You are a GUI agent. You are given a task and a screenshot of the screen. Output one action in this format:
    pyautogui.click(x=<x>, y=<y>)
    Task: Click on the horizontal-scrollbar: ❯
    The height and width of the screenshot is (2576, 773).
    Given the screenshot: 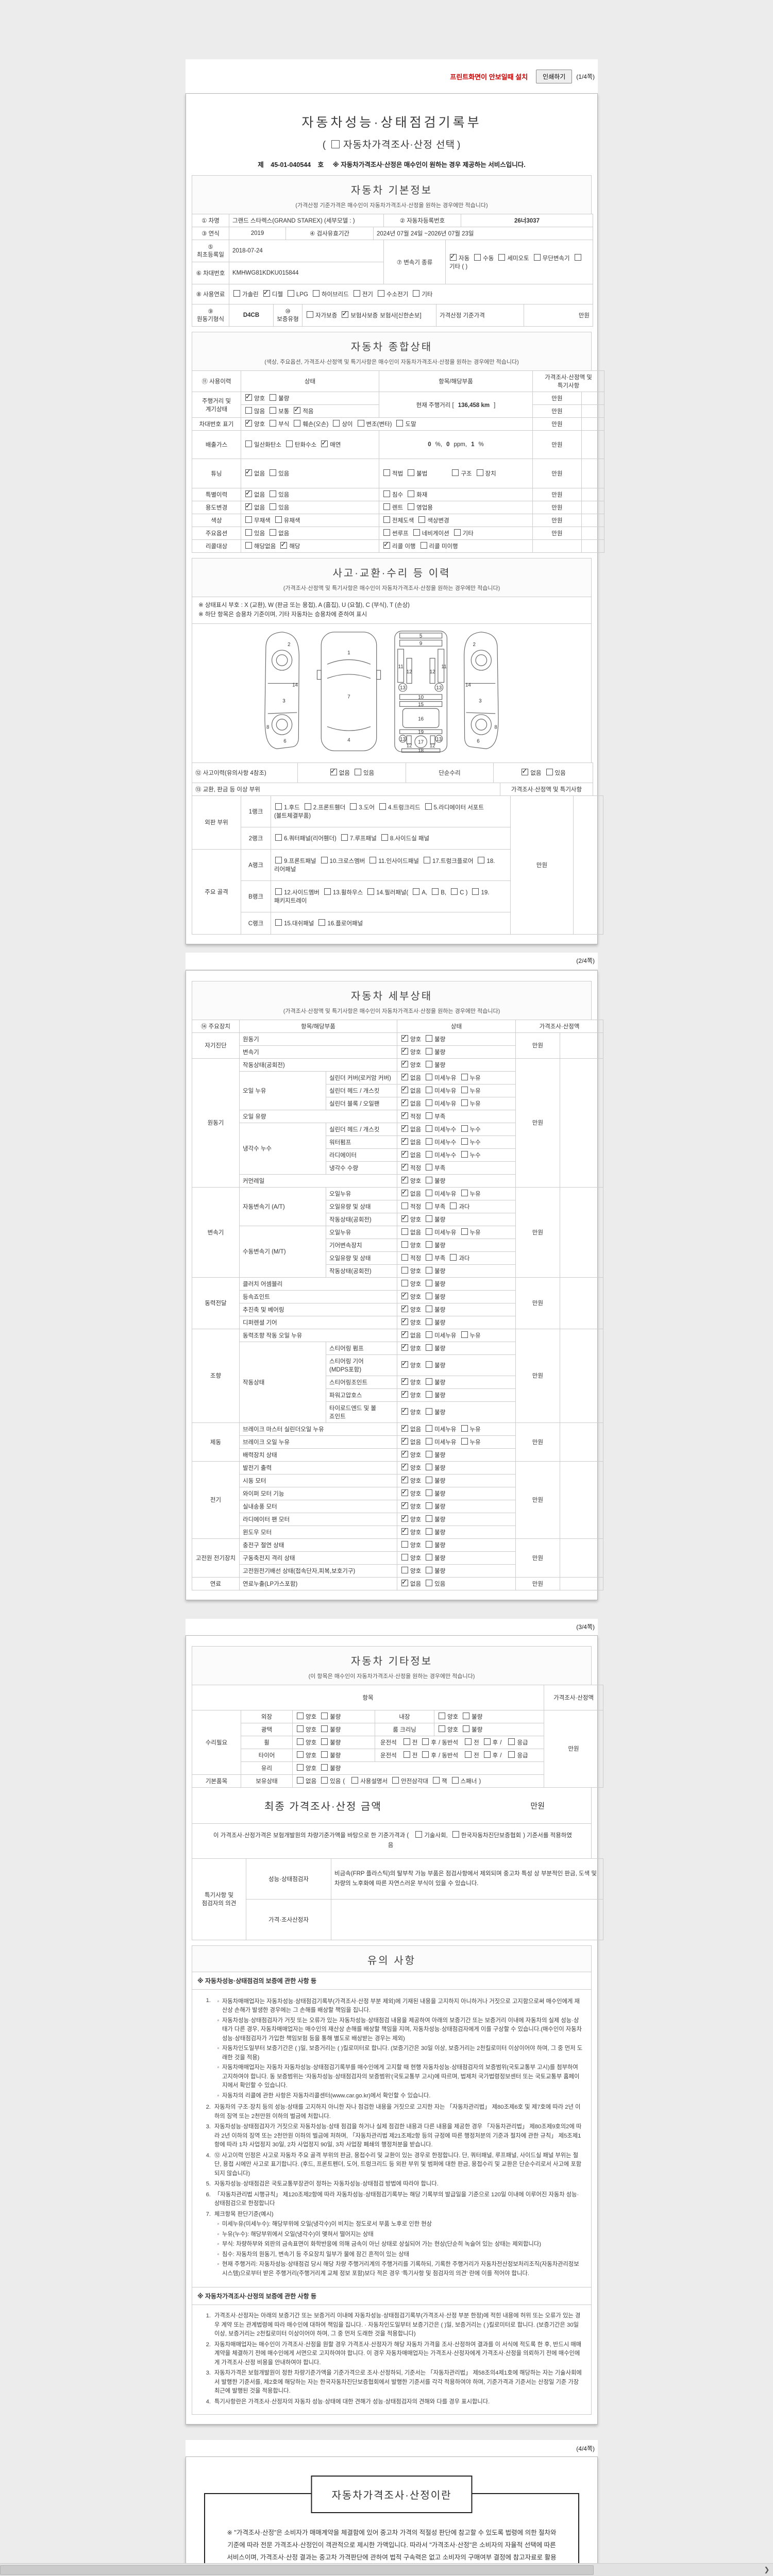 What is the action you would take?
    pyautogui.click(x=386, y=2569)
    